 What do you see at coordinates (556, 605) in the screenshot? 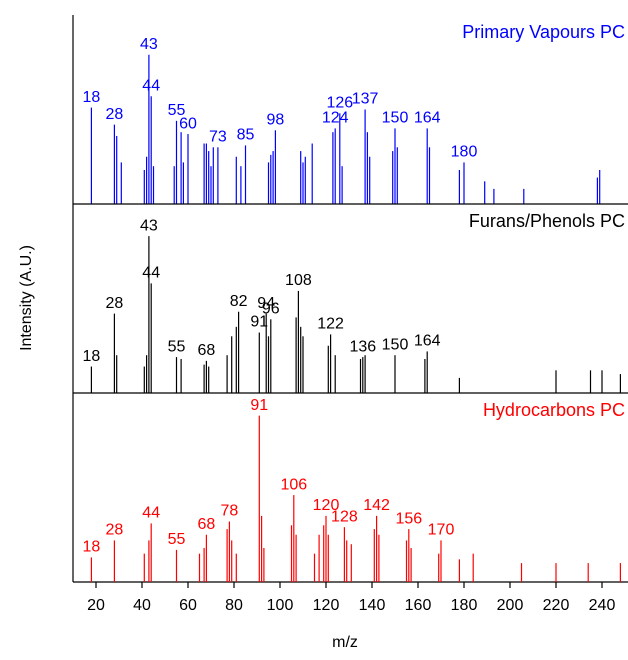
I see `x-tick-label: 220` at bounding box center [556, 605].